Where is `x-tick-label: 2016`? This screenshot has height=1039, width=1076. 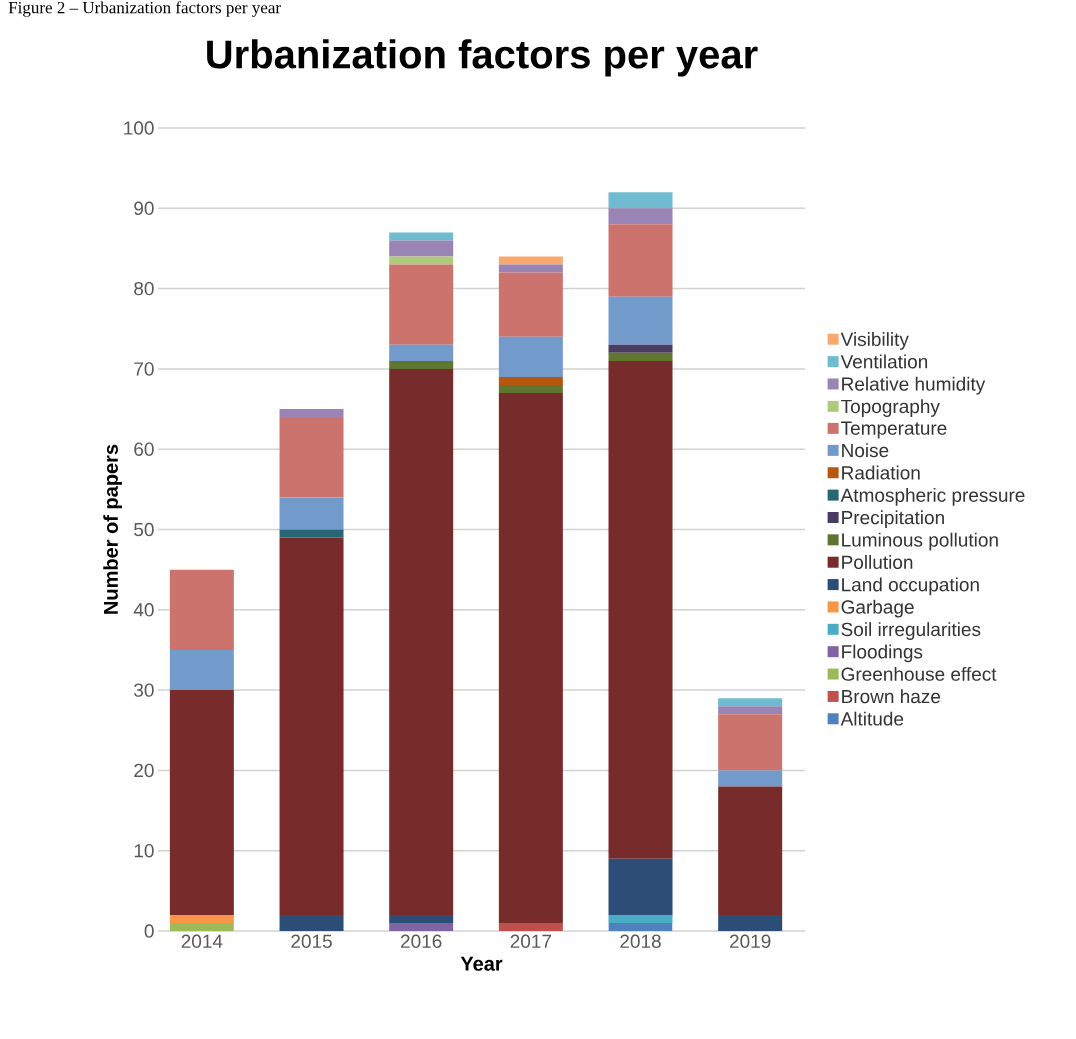
x-tick-label: 2016 is located at coordinates (421, 941).